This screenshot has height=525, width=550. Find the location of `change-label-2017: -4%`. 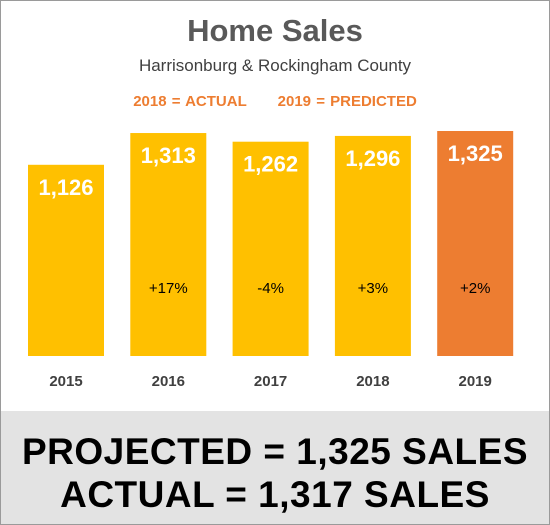

change-label-2017: -4% is located at coordinates (270, 288).